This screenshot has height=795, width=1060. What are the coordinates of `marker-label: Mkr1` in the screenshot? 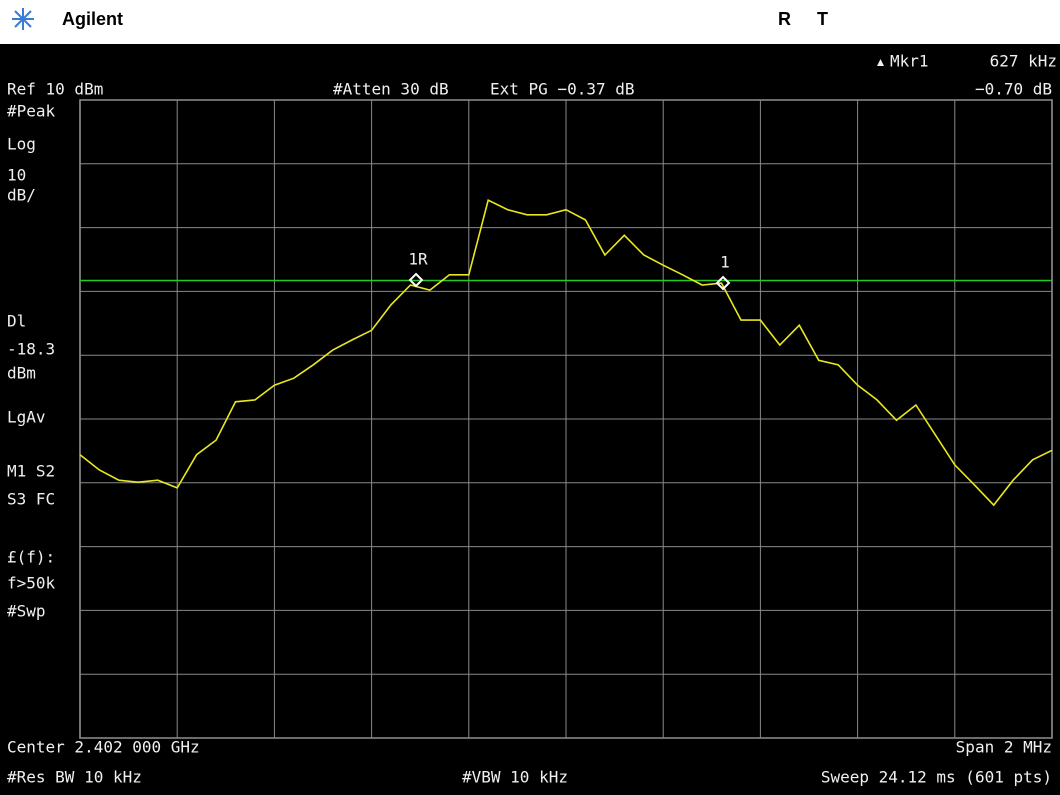 It's located at (909, 61).